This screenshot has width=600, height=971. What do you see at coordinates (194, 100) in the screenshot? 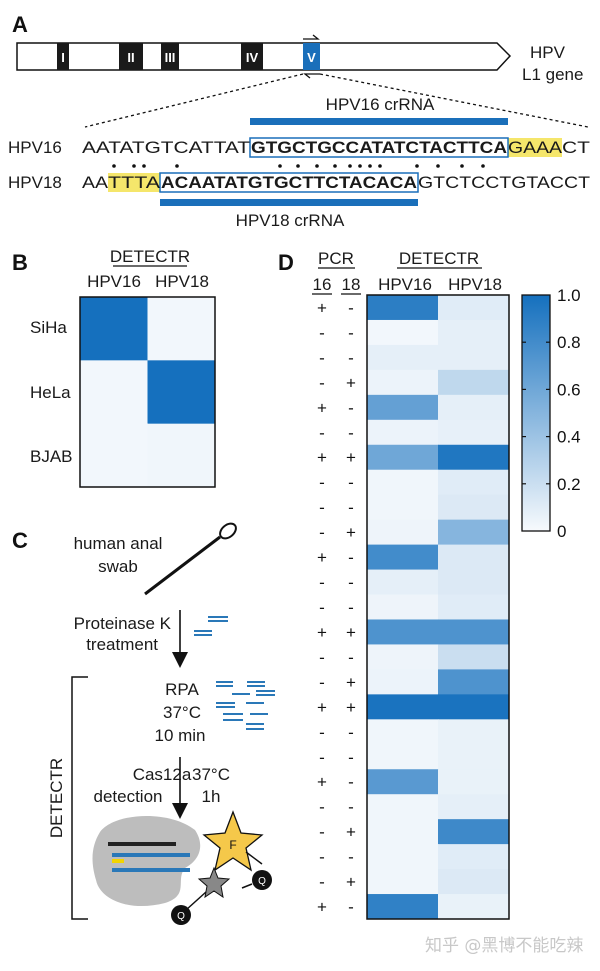
I see `zoom-line-left` at bounding box center [194, 100].